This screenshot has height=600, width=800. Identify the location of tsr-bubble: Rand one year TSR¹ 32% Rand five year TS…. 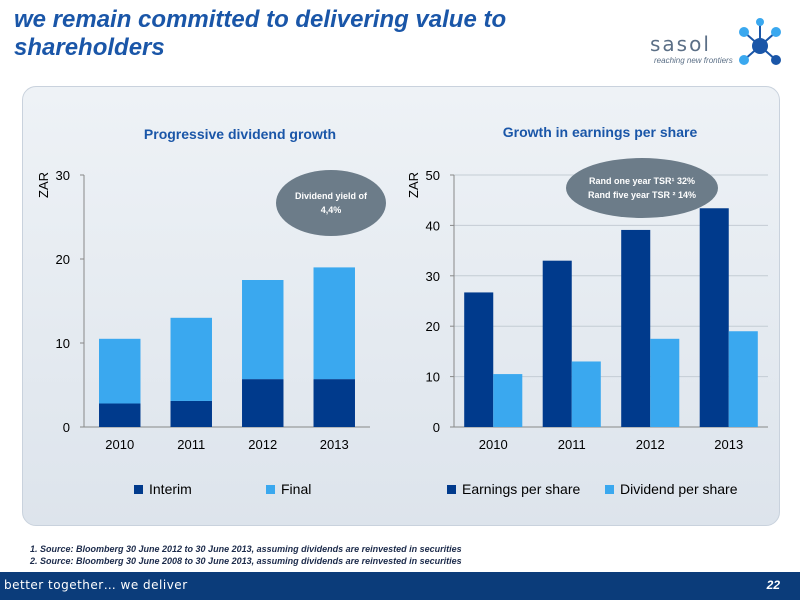
(642, 188).